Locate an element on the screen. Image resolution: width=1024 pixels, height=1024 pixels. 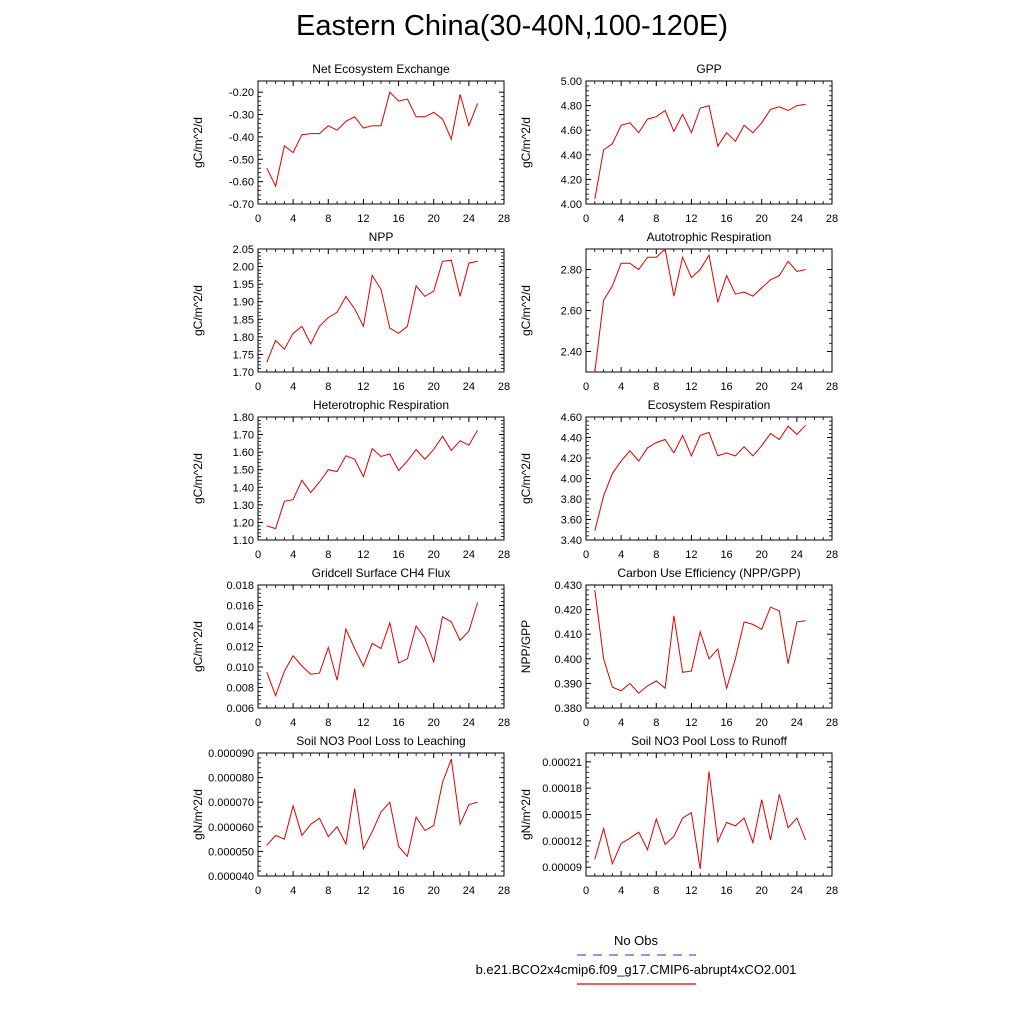
y-tick-label: 0.00018 is located at coordinates (562, 789).